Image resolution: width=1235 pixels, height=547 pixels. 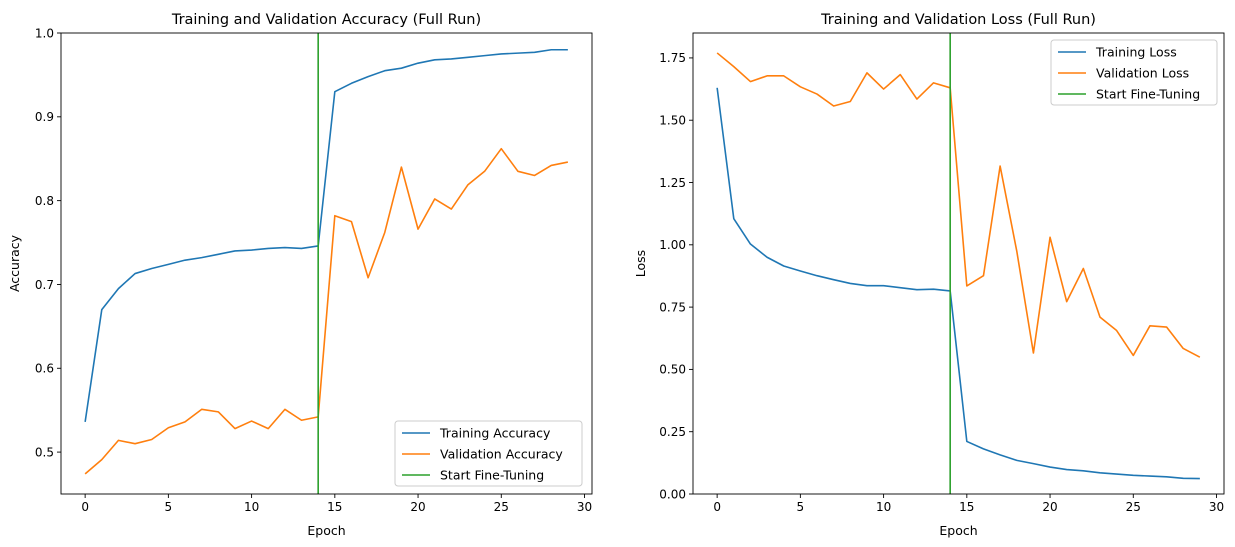 I want to click on y-tick-label: 1.25, so click(x=672, y=183).